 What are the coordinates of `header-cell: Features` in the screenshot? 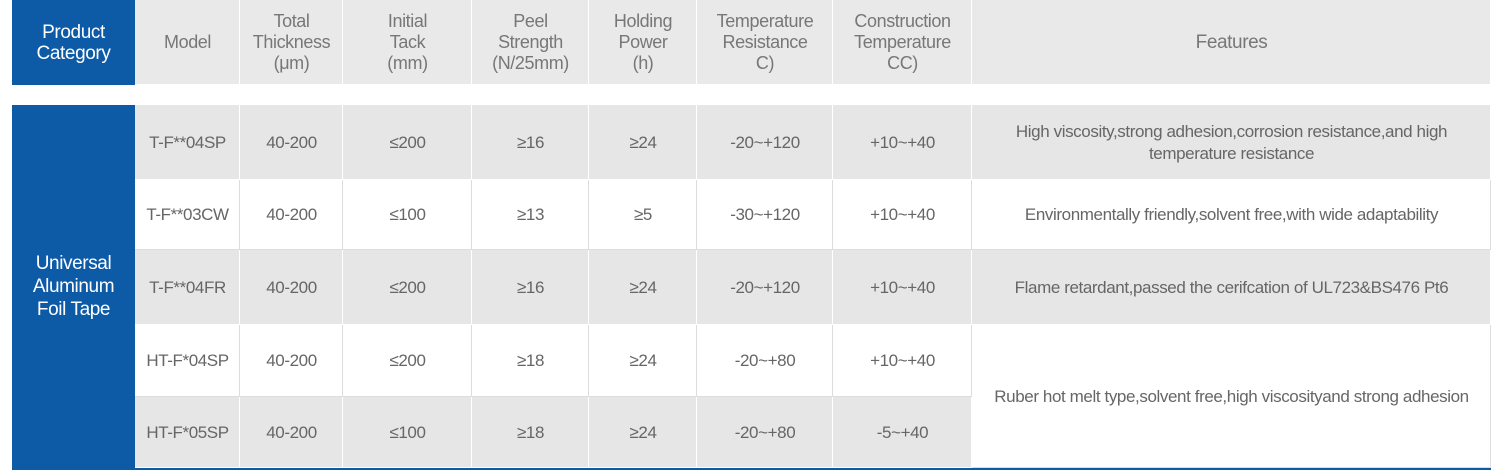 It's located at (1231, 42).